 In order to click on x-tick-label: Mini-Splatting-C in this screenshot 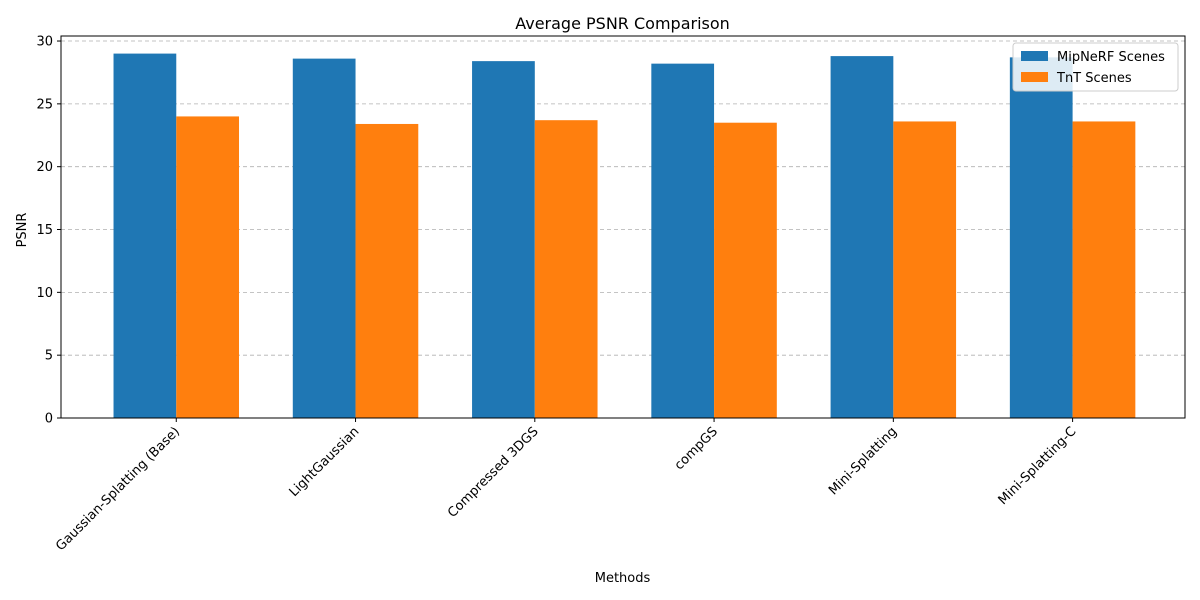, I will do `click(1038, 466)`.